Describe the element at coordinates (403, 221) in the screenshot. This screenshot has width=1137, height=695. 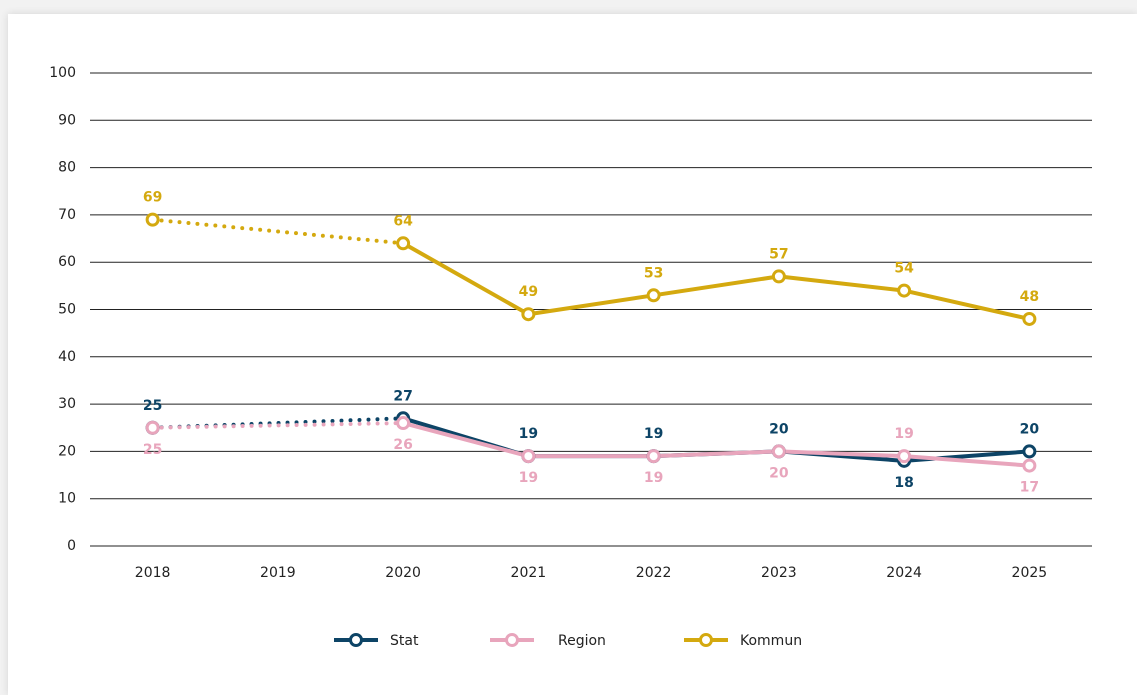
I see `data-label: 64` at that location.